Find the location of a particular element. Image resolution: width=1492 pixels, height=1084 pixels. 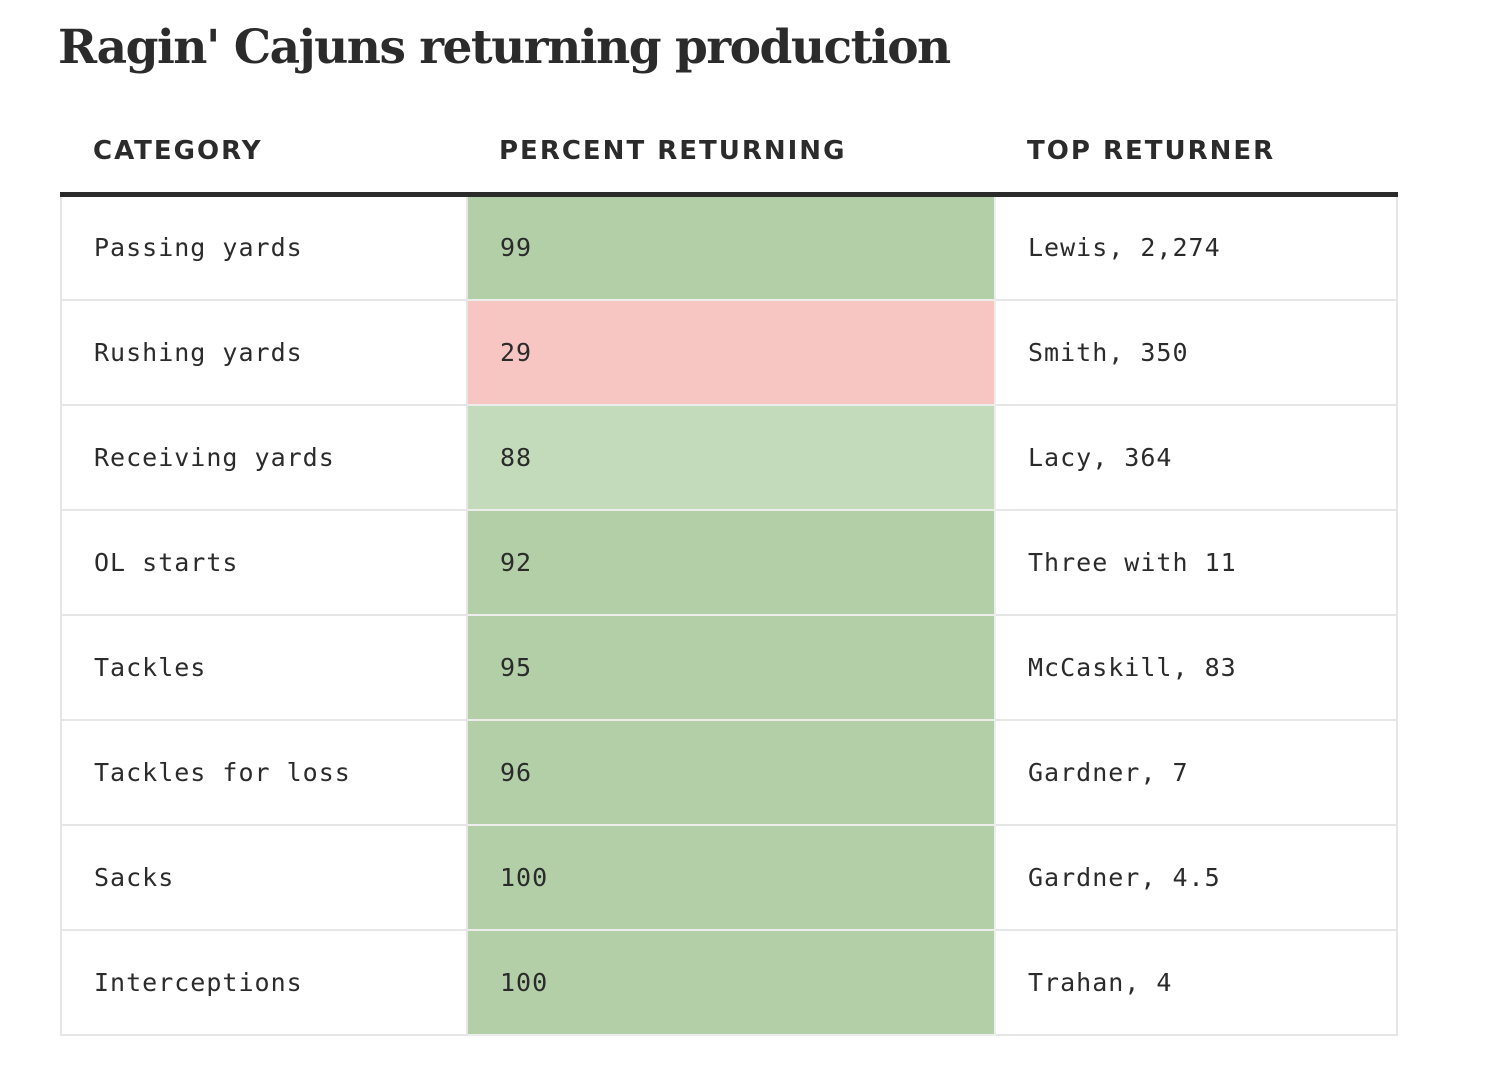

column-header-percent-returning: PERCENT RETURNING is located at coordinates (731, 153).